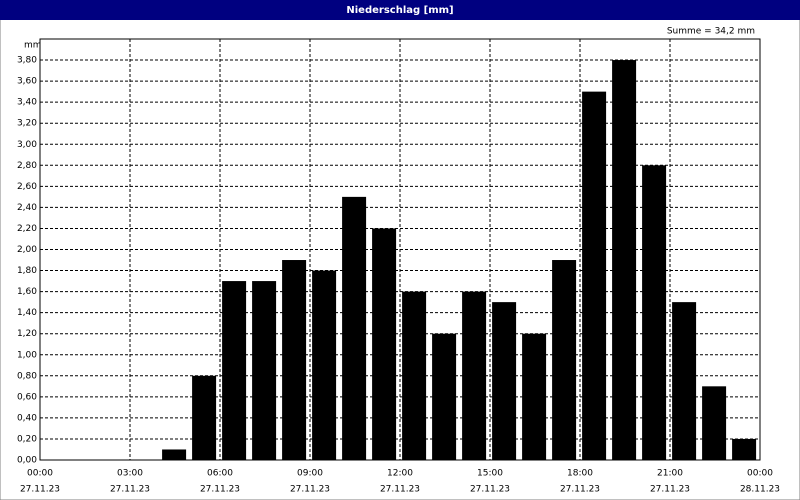 This screenshot has width=800, height=500. I want to click on x-tick-label: 15:00, so click(490, 474).